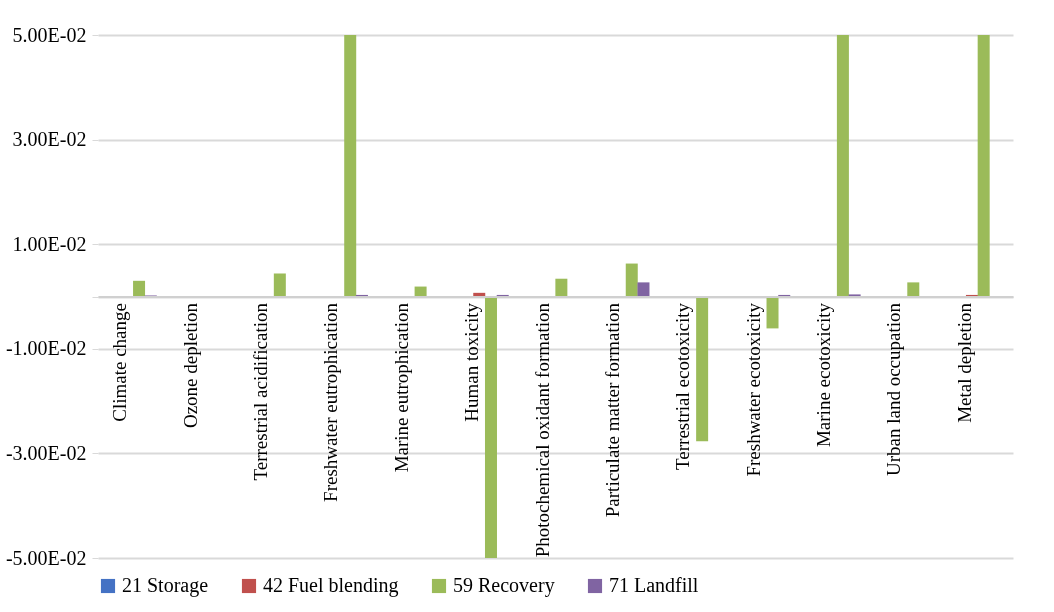 The image size is (1054, 612). I want to click on y-tick-label: 1.00E-02, so click(49, 243).